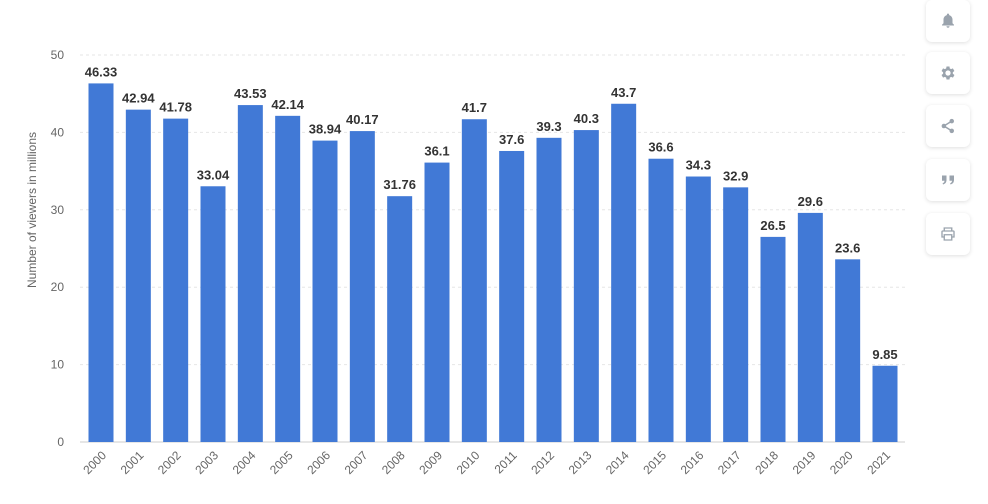 The height and width of the screenshot is (504, 988). I want to click on quote-icon, so click(948, 180).